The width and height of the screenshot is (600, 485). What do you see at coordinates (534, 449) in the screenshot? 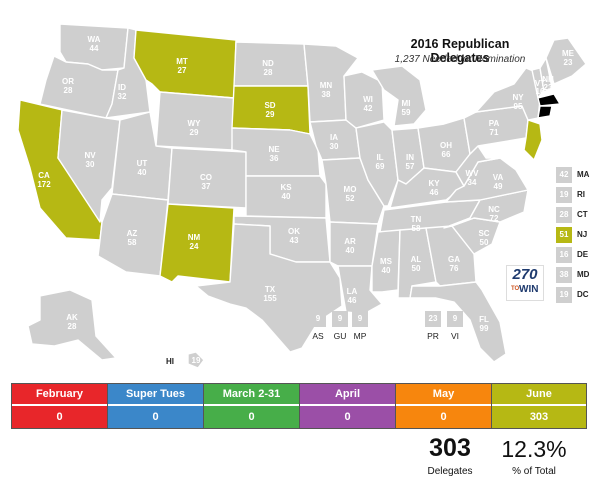
I see `percent-total-number: 12.3%` at bounding box center [534, 449].